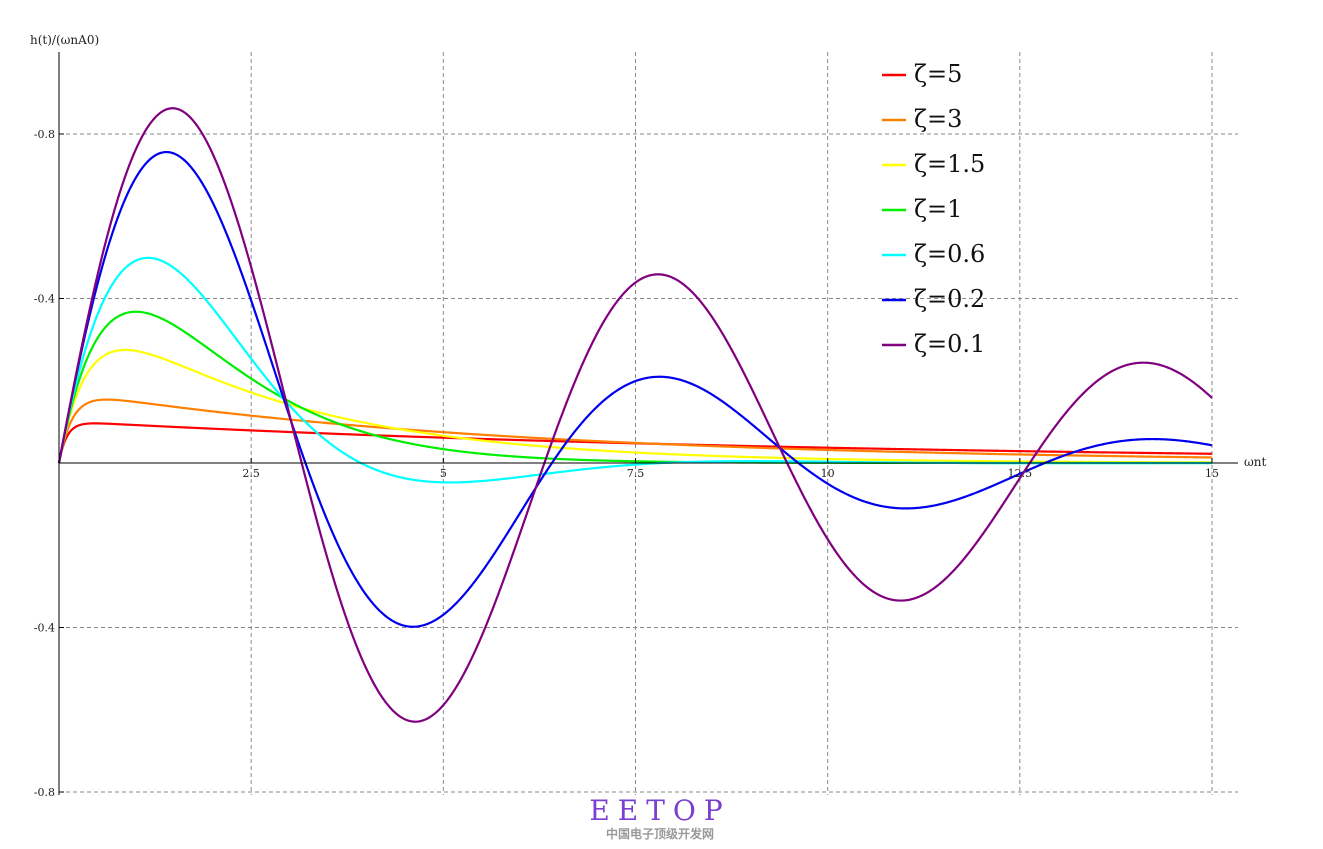  I want to click on x-tick-label: 10, so click(828, 473).